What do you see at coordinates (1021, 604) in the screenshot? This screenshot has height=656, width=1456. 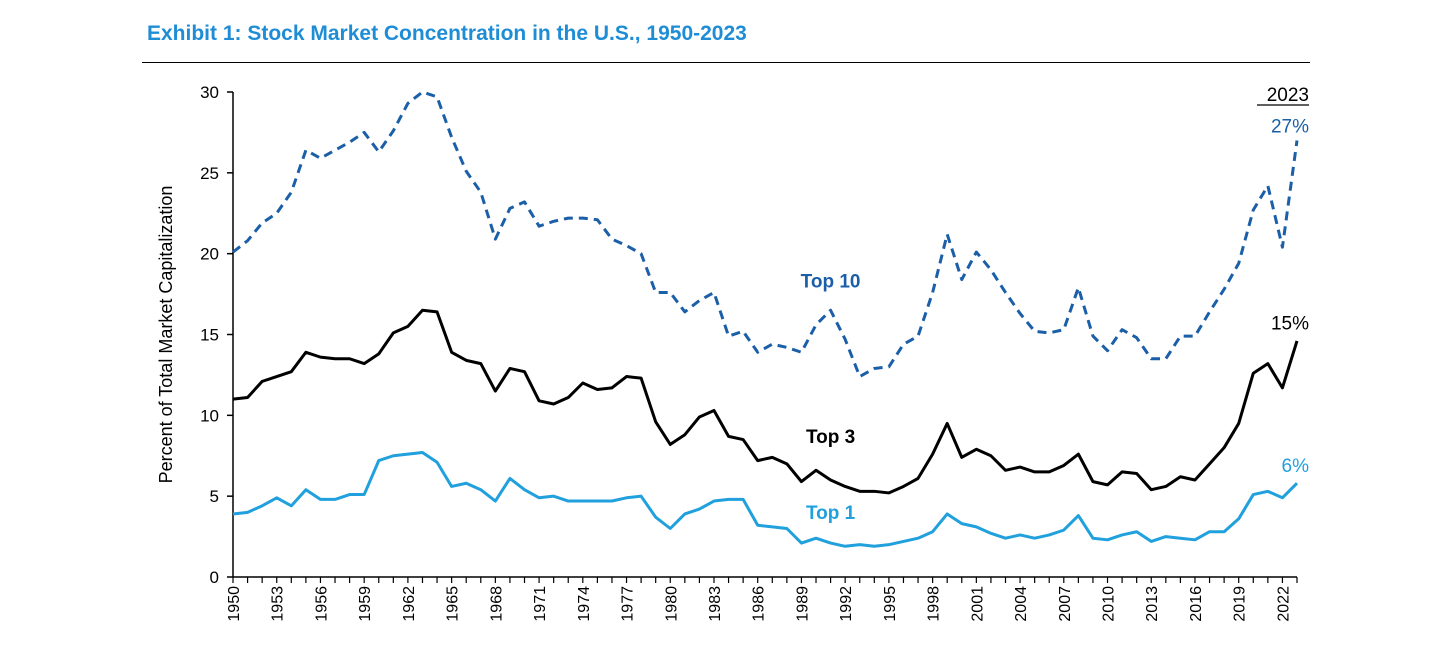 I see `x-tick-label: 2004` at bounding box center [1021, 604].